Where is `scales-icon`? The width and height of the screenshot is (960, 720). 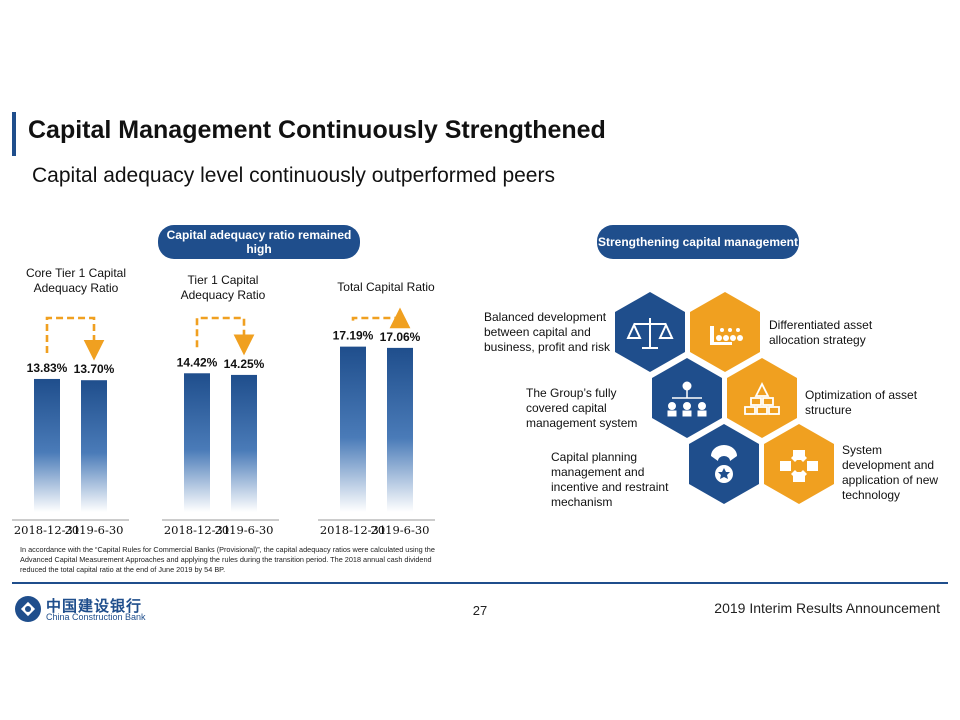
scales-icon is located at coordinates (650, 333).